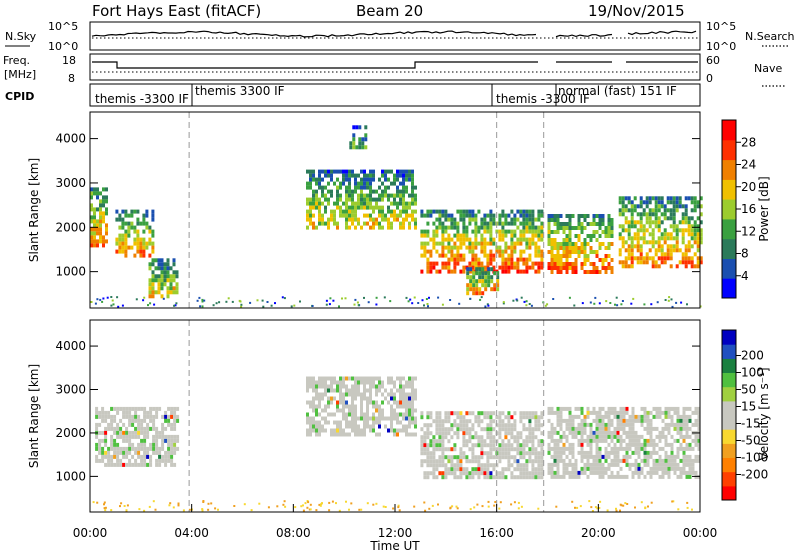 The image size is (800, 554). Describe the element at coordinates (729, 394) in the screenshot. I see `velocity-colorbar-swatch` at that location.